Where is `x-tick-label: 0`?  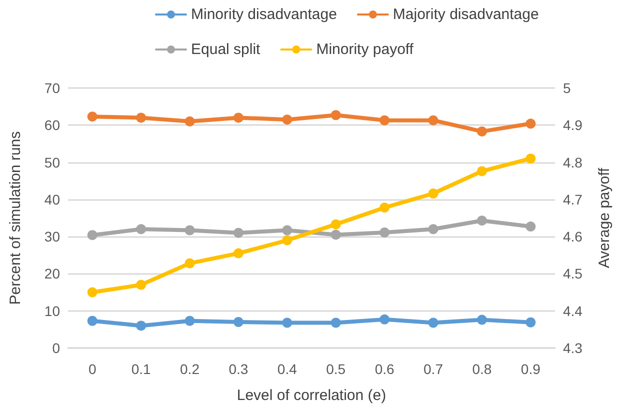 x-tick-label: 0 is located at coordinates (92, 369).